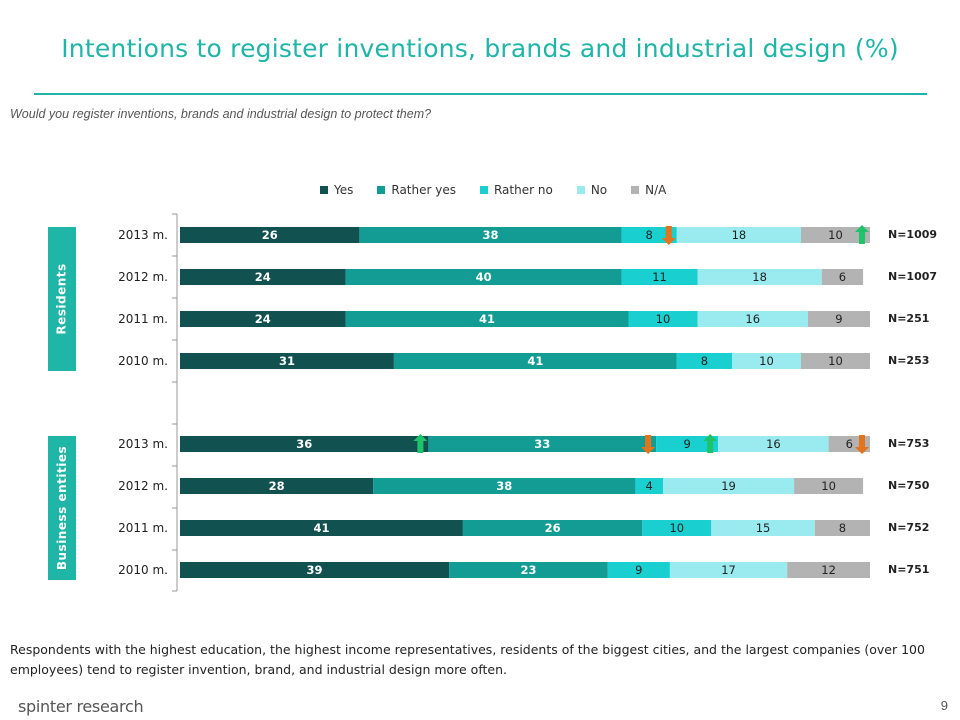  Describe the element at coordinates (143, 528) in the screenshot. I see `y-tick-label: 2011 m.` at that location.